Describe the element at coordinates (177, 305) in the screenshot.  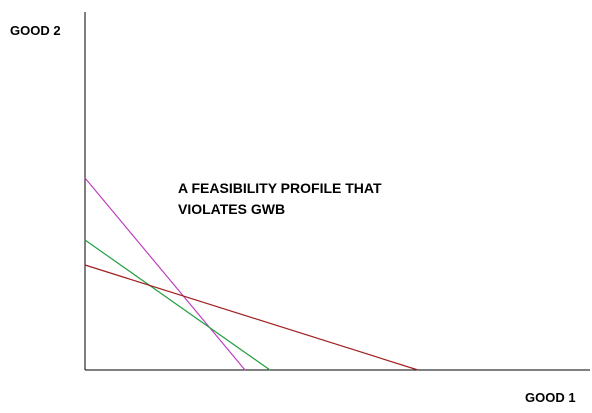
I see `green-feasibility-line` at that location.